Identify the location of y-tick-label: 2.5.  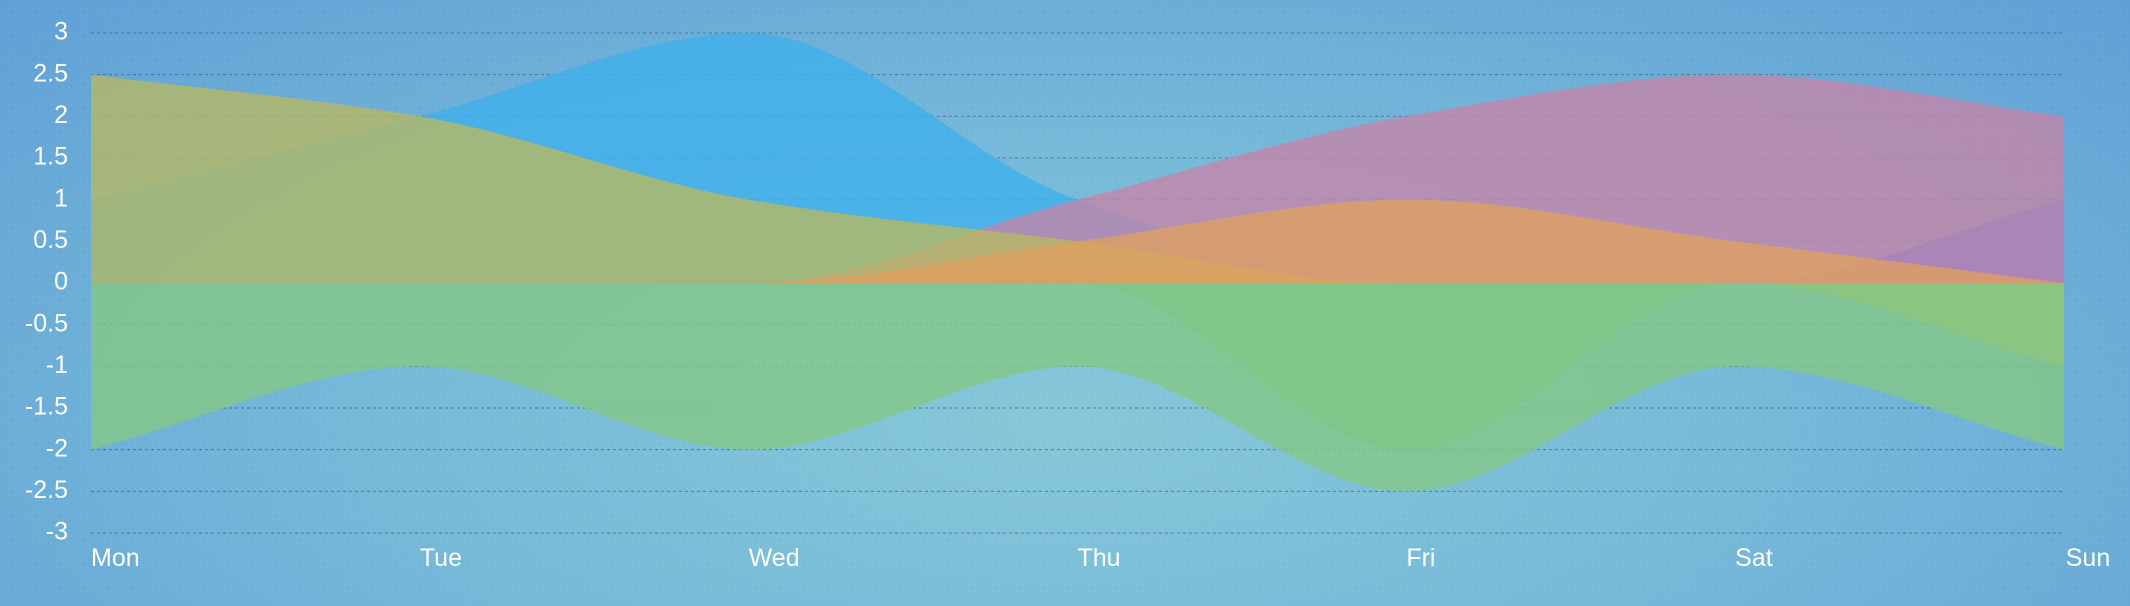
(50, 73).